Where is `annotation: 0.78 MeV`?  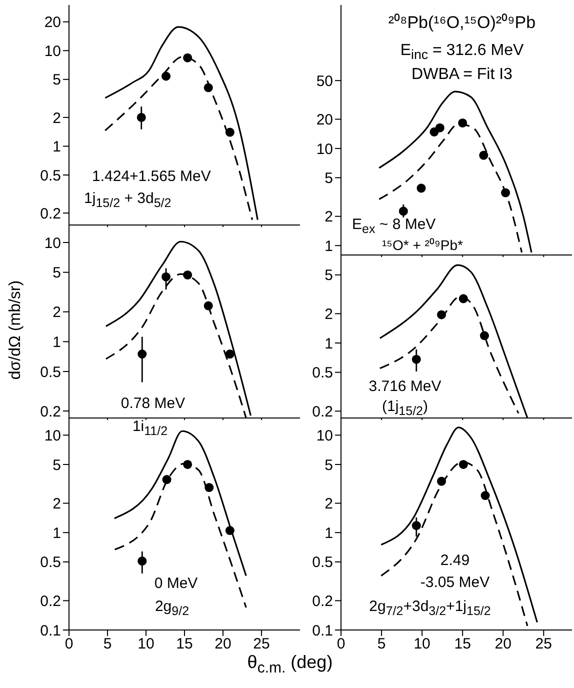 annotation: 0.78 MeV is located at coordinates (153, 403).